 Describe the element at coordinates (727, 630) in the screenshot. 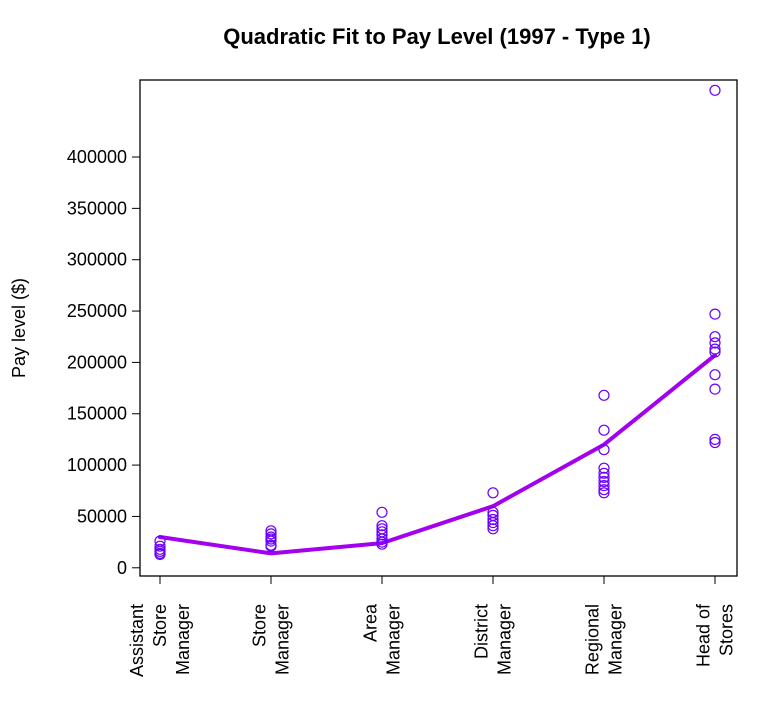

I see `x-tick-label: Stores` at that location.